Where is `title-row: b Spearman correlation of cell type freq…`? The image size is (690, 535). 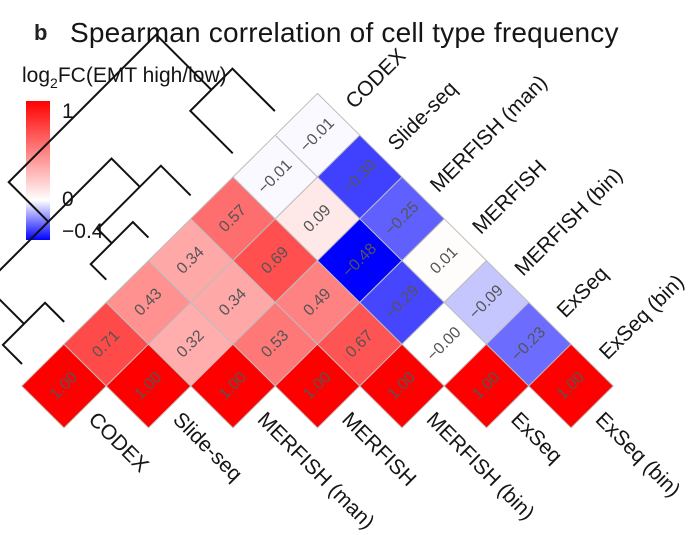
title-row: b Spearman correlation of cell type freq… is located at coordinates (326, 33).